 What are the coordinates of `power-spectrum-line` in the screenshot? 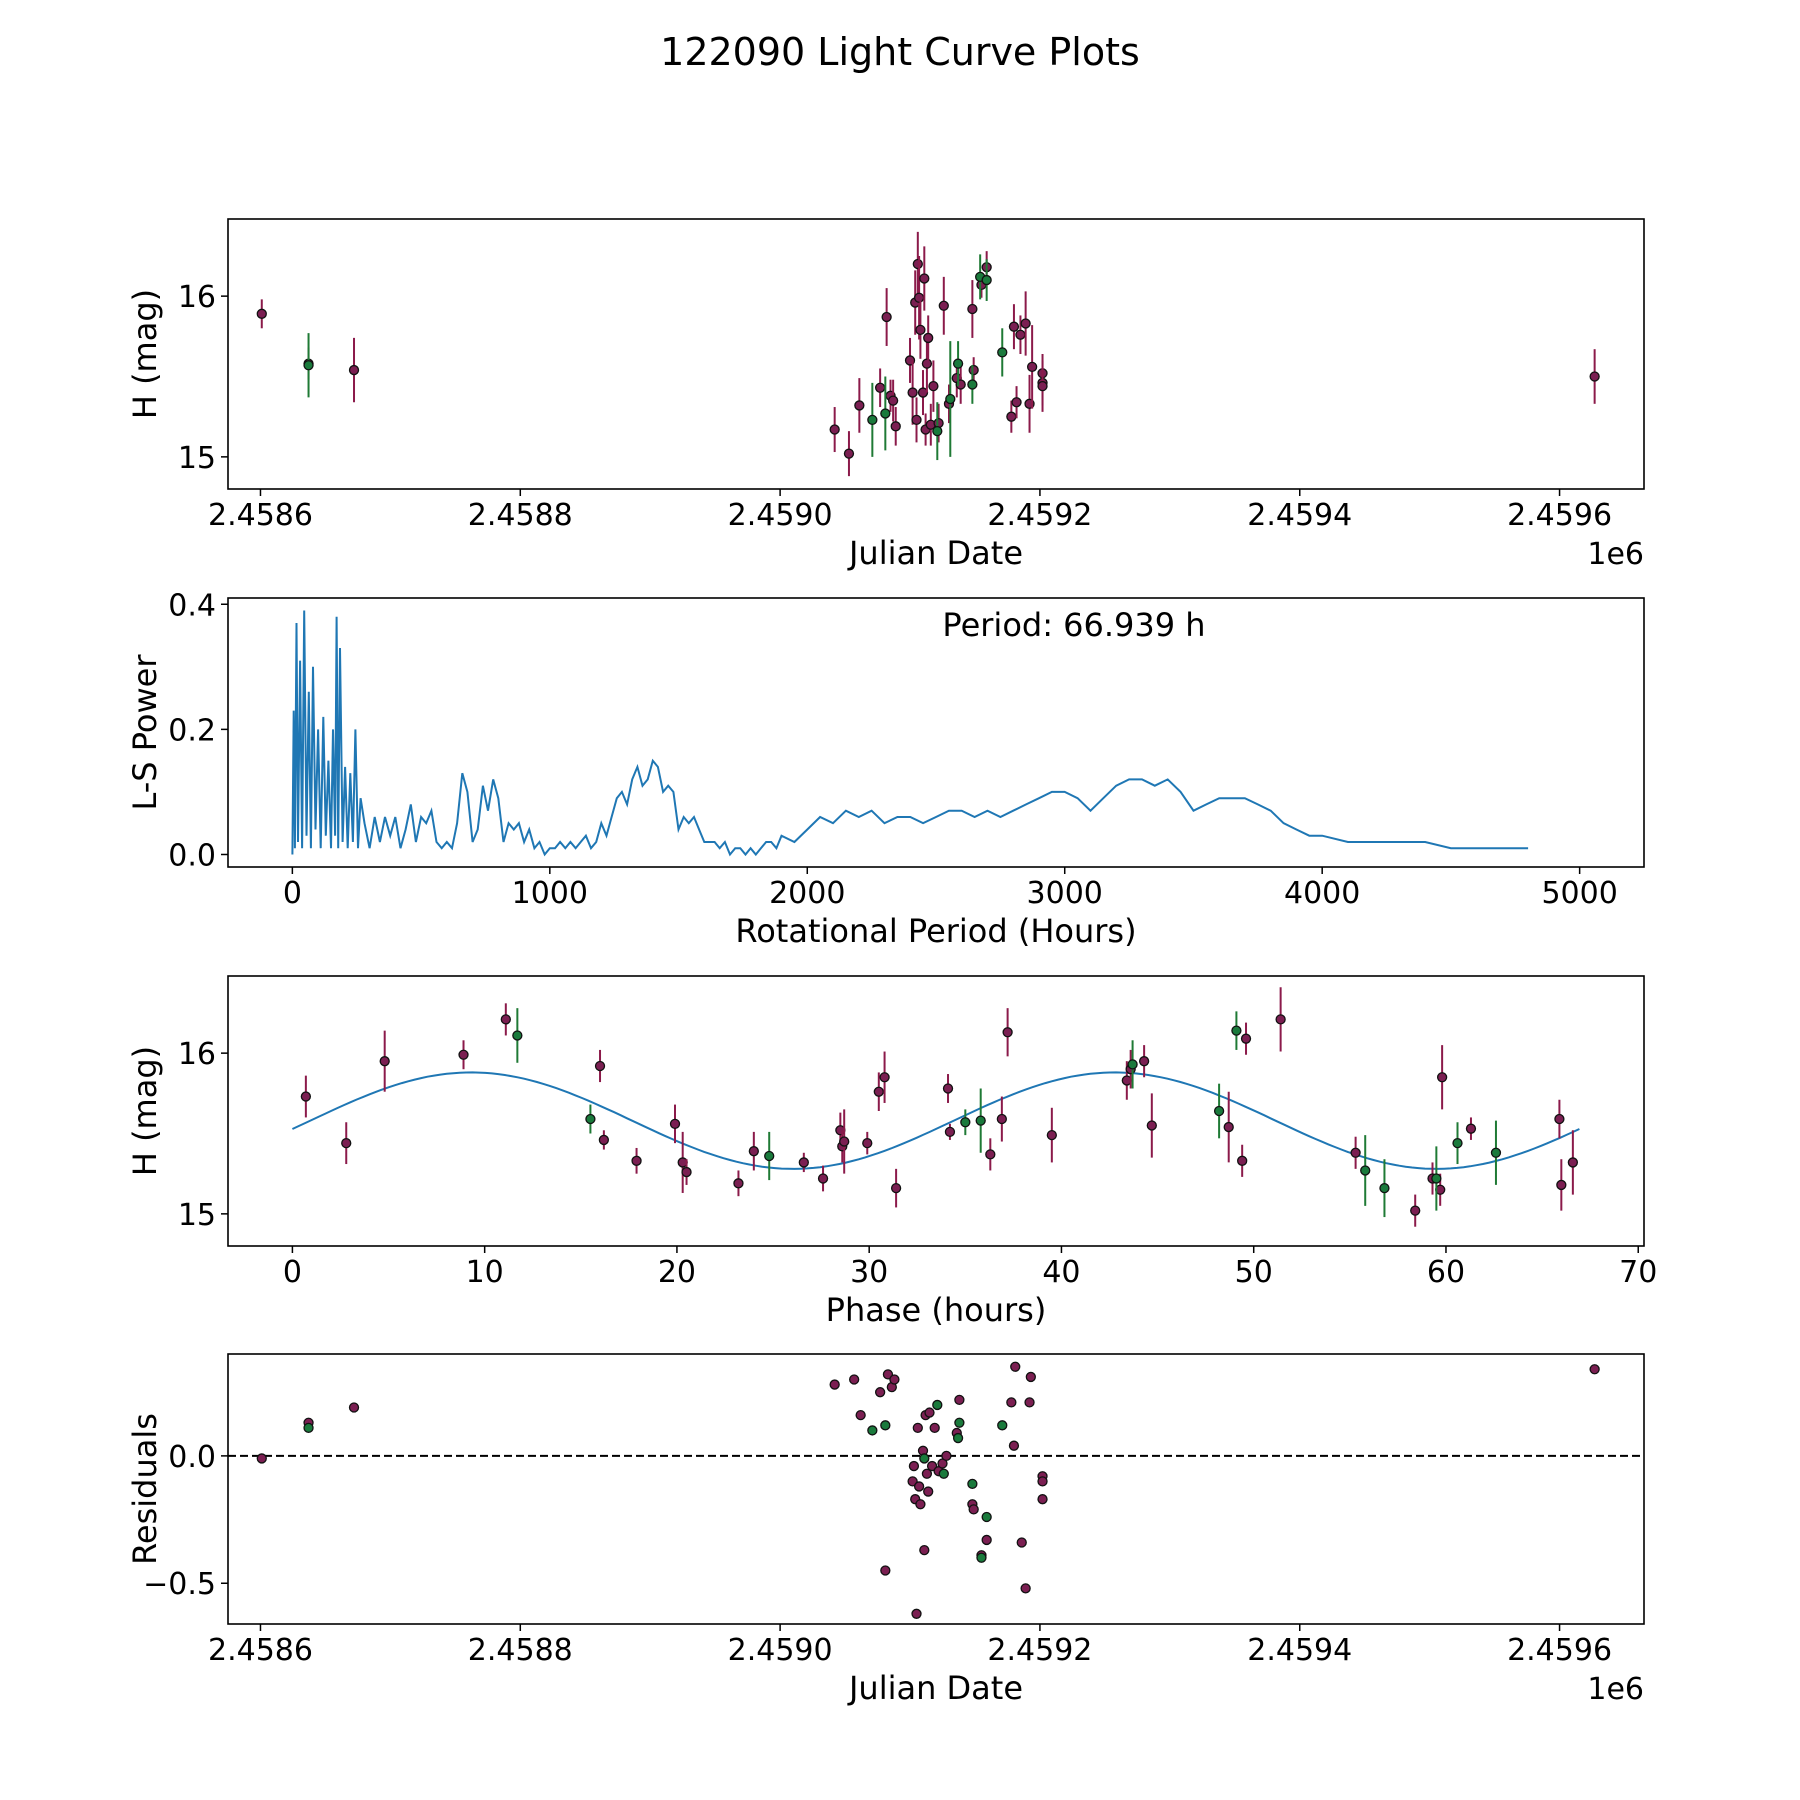 It's located at (910, 733).